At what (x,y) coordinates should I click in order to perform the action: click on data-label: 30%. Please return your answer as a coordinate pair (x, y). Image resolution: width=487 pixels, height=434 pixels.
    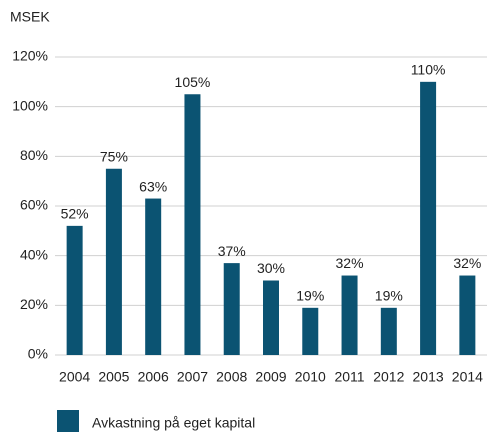
    Looking at the image, I should click on (271, 268).